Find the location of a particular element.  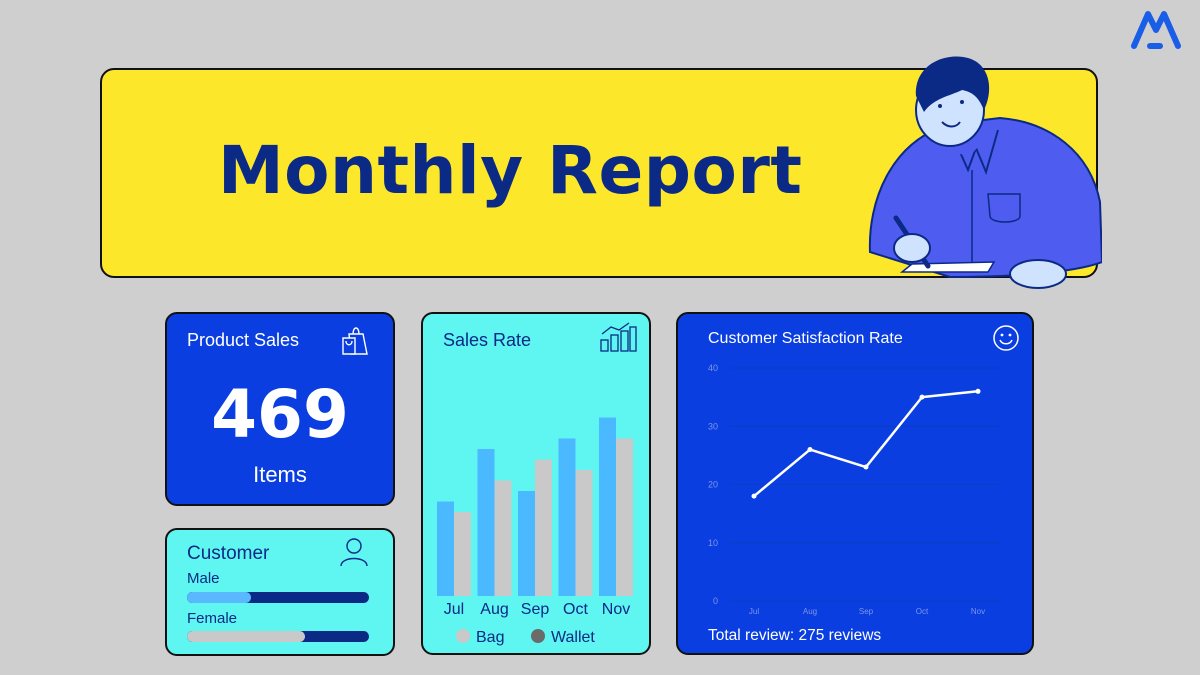

customer-female-bar is located at coordinates (278, 636).